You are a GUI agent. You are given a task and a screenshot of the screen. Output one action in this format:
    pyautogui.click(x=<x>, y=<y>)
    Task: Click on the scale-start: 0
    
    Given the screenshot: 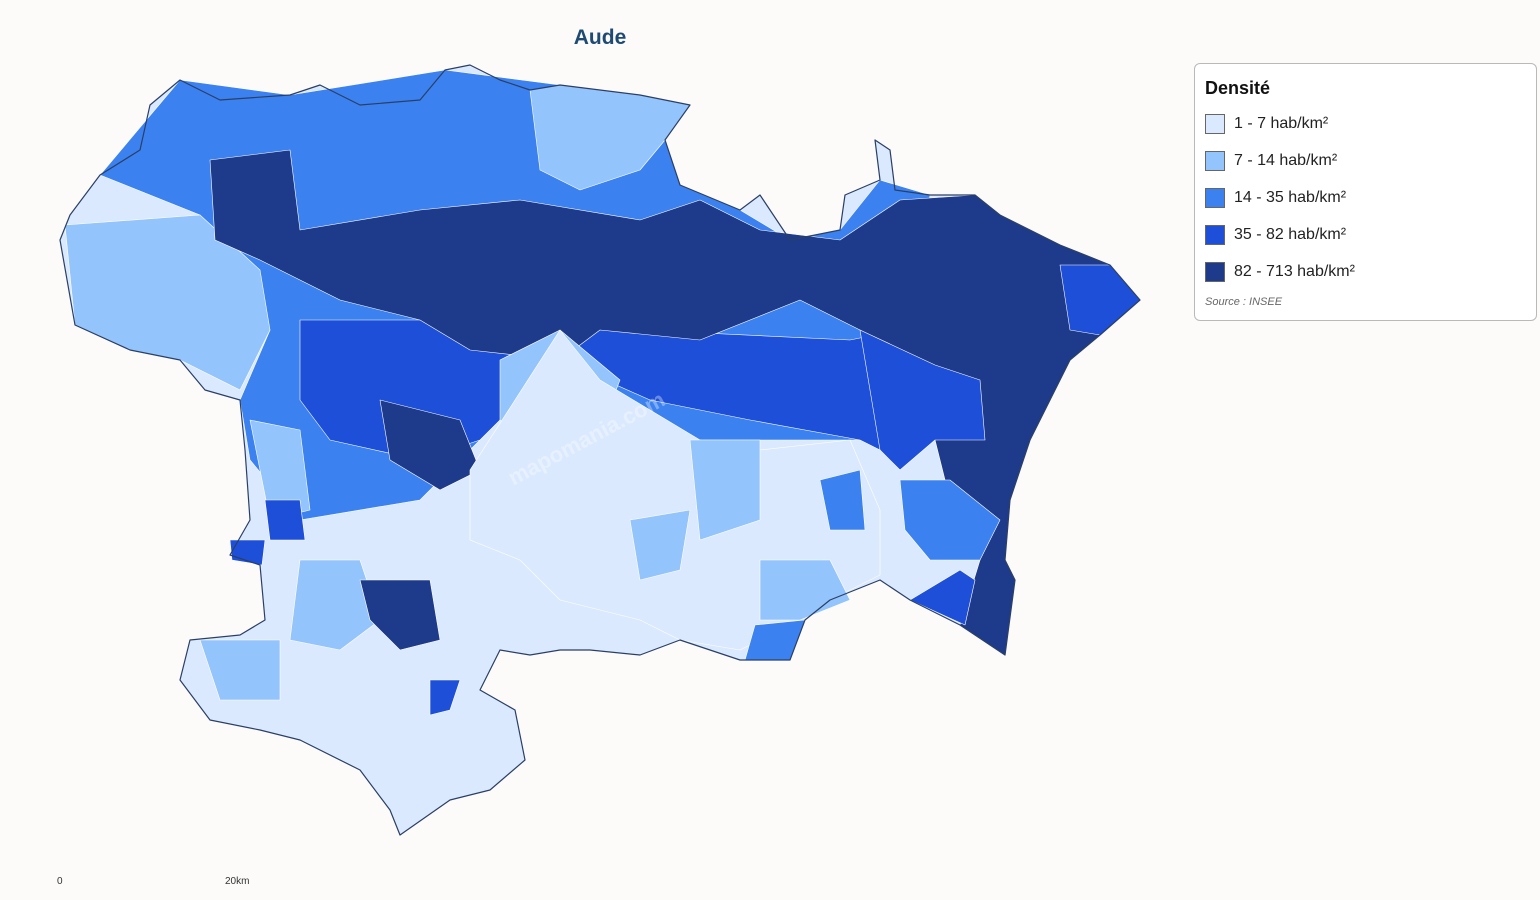 What is the action you would take?
    pyautogui.click(x=60, y=881)
    